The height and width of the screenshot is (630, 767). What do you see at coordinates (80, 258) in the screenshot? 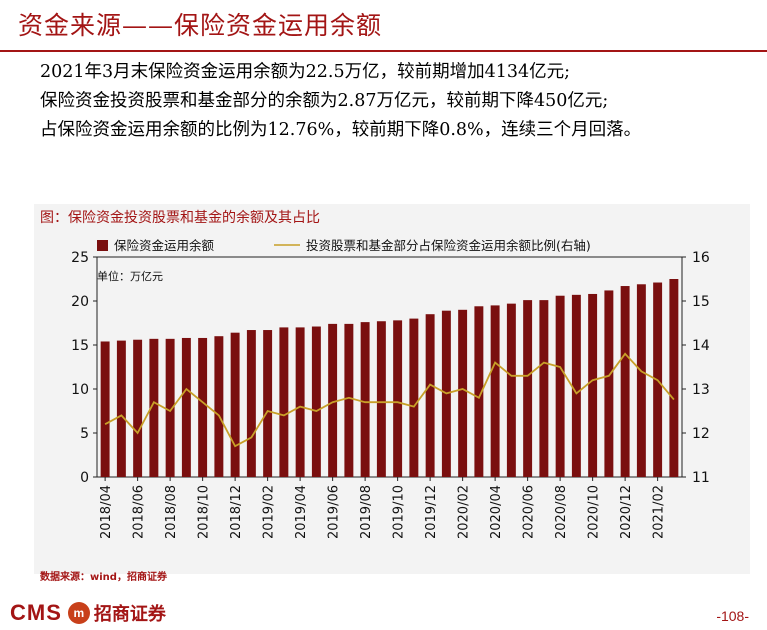
I see `left-axis-label: 25` at bounding box center [80, 258].